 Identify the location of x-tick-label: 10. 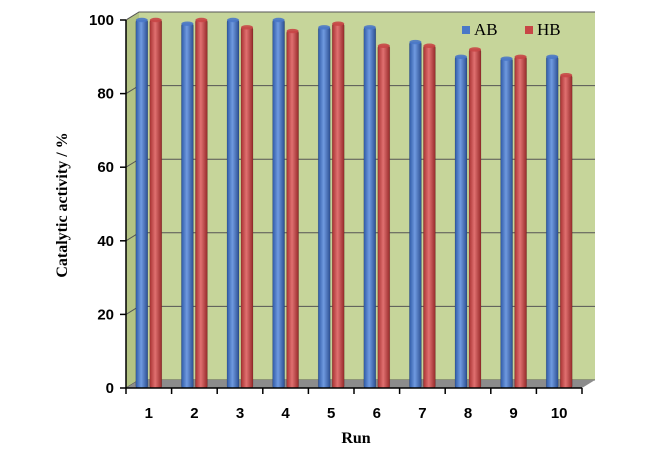
(559, 413).